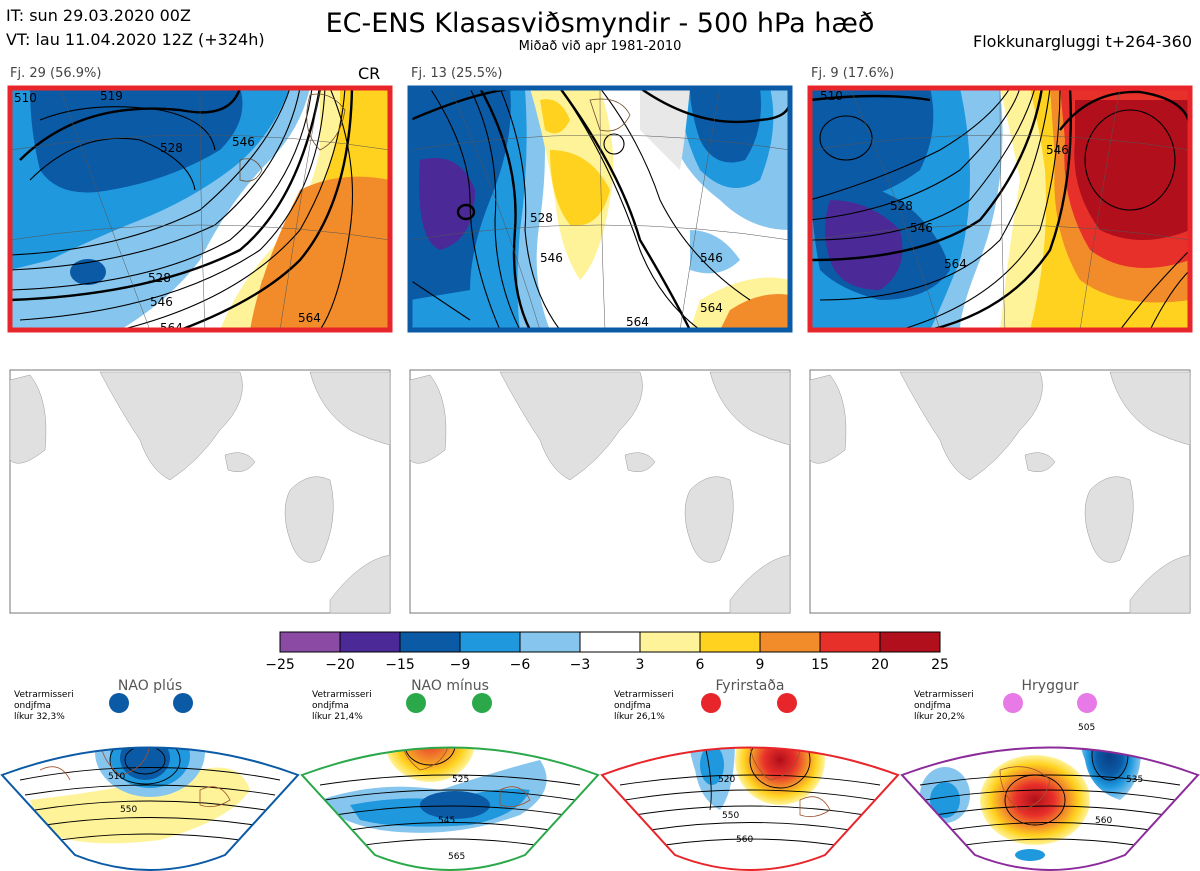 This screenshot has width=1200, height=871. I want to click on cluster-3-contour-label: 528, so click(901, 206).